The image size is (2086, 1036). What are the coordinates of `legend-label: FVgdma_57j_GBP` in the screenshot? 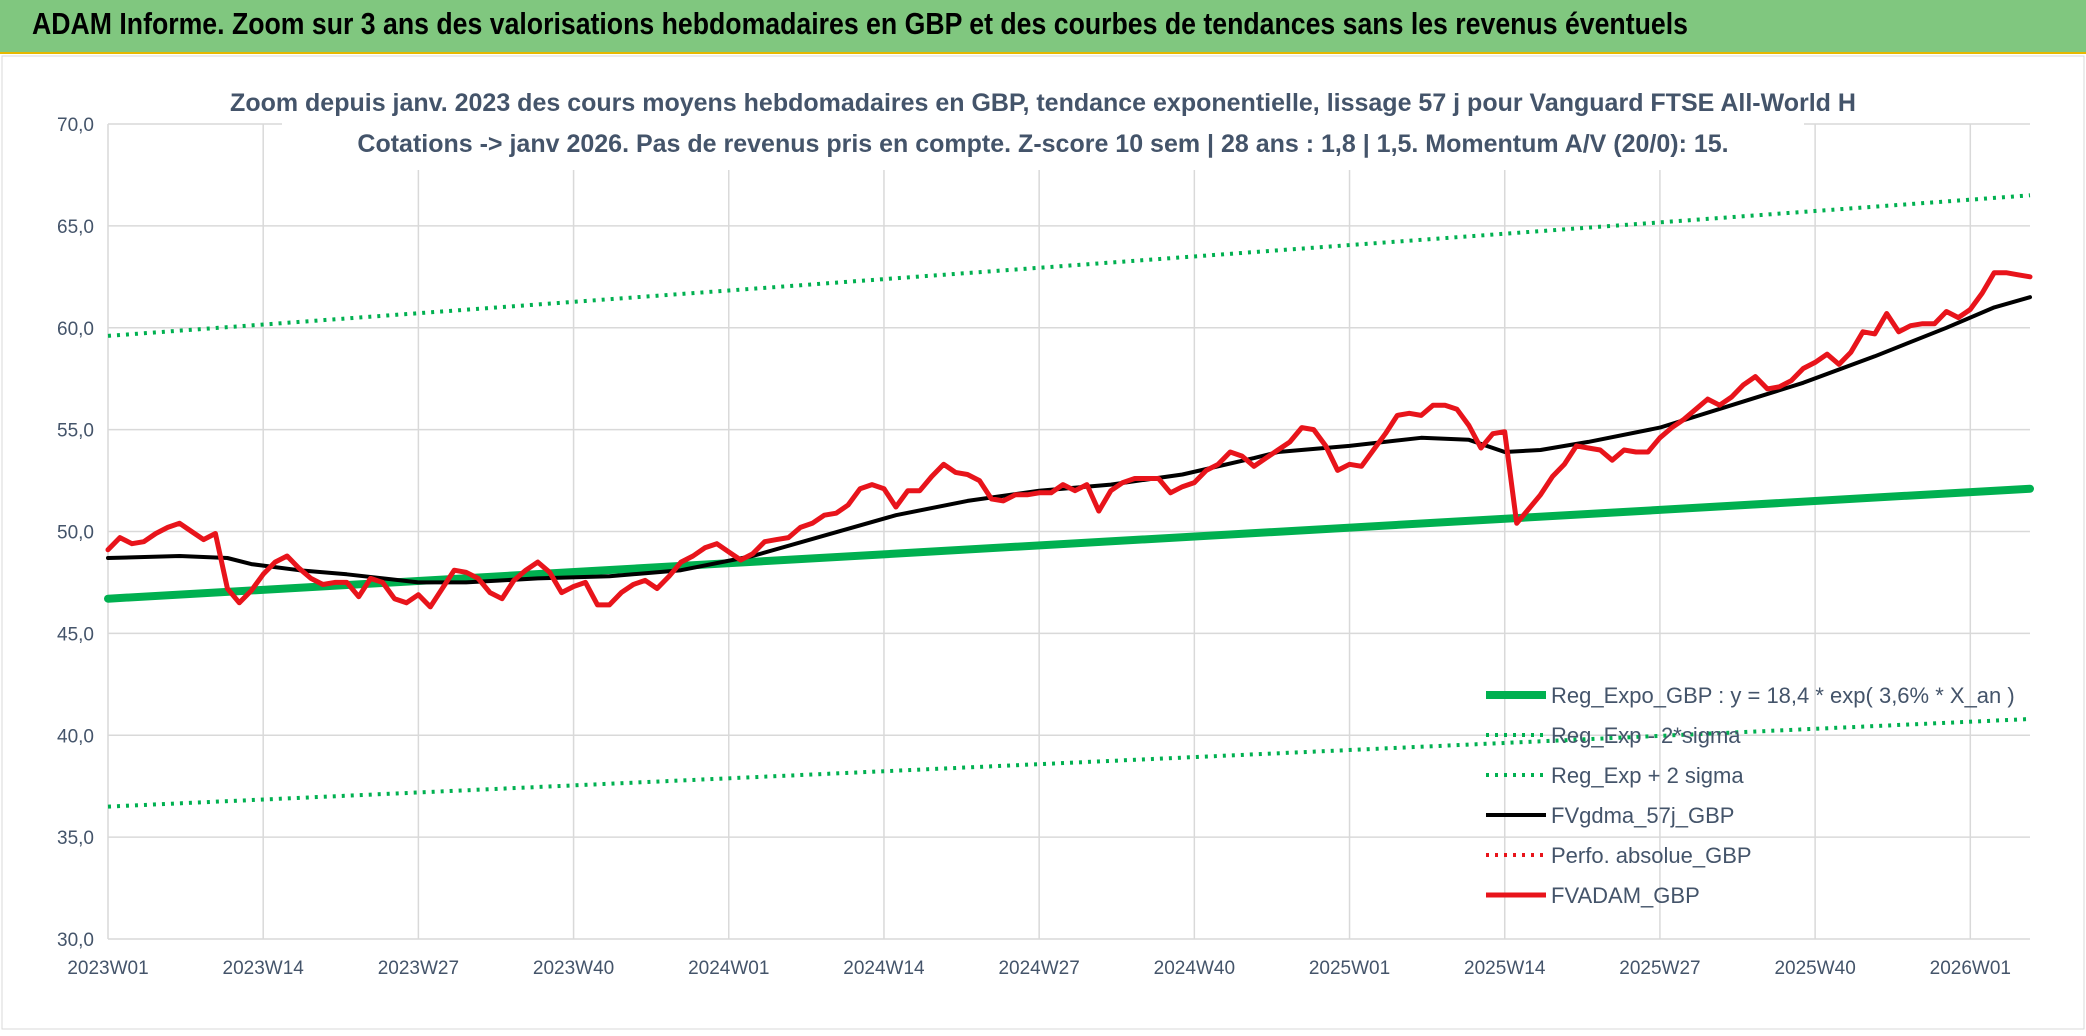 It's located at (1642, 815).